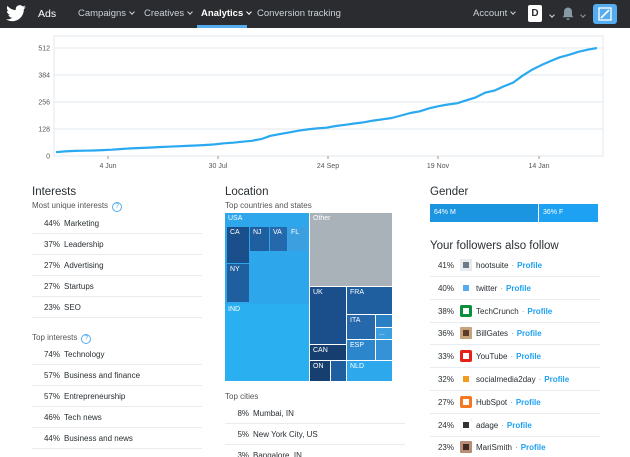  What do you see at coordinates (487, 288) in the screenshot?
I see `account-name: twitter` at bounding box center [487, 288].